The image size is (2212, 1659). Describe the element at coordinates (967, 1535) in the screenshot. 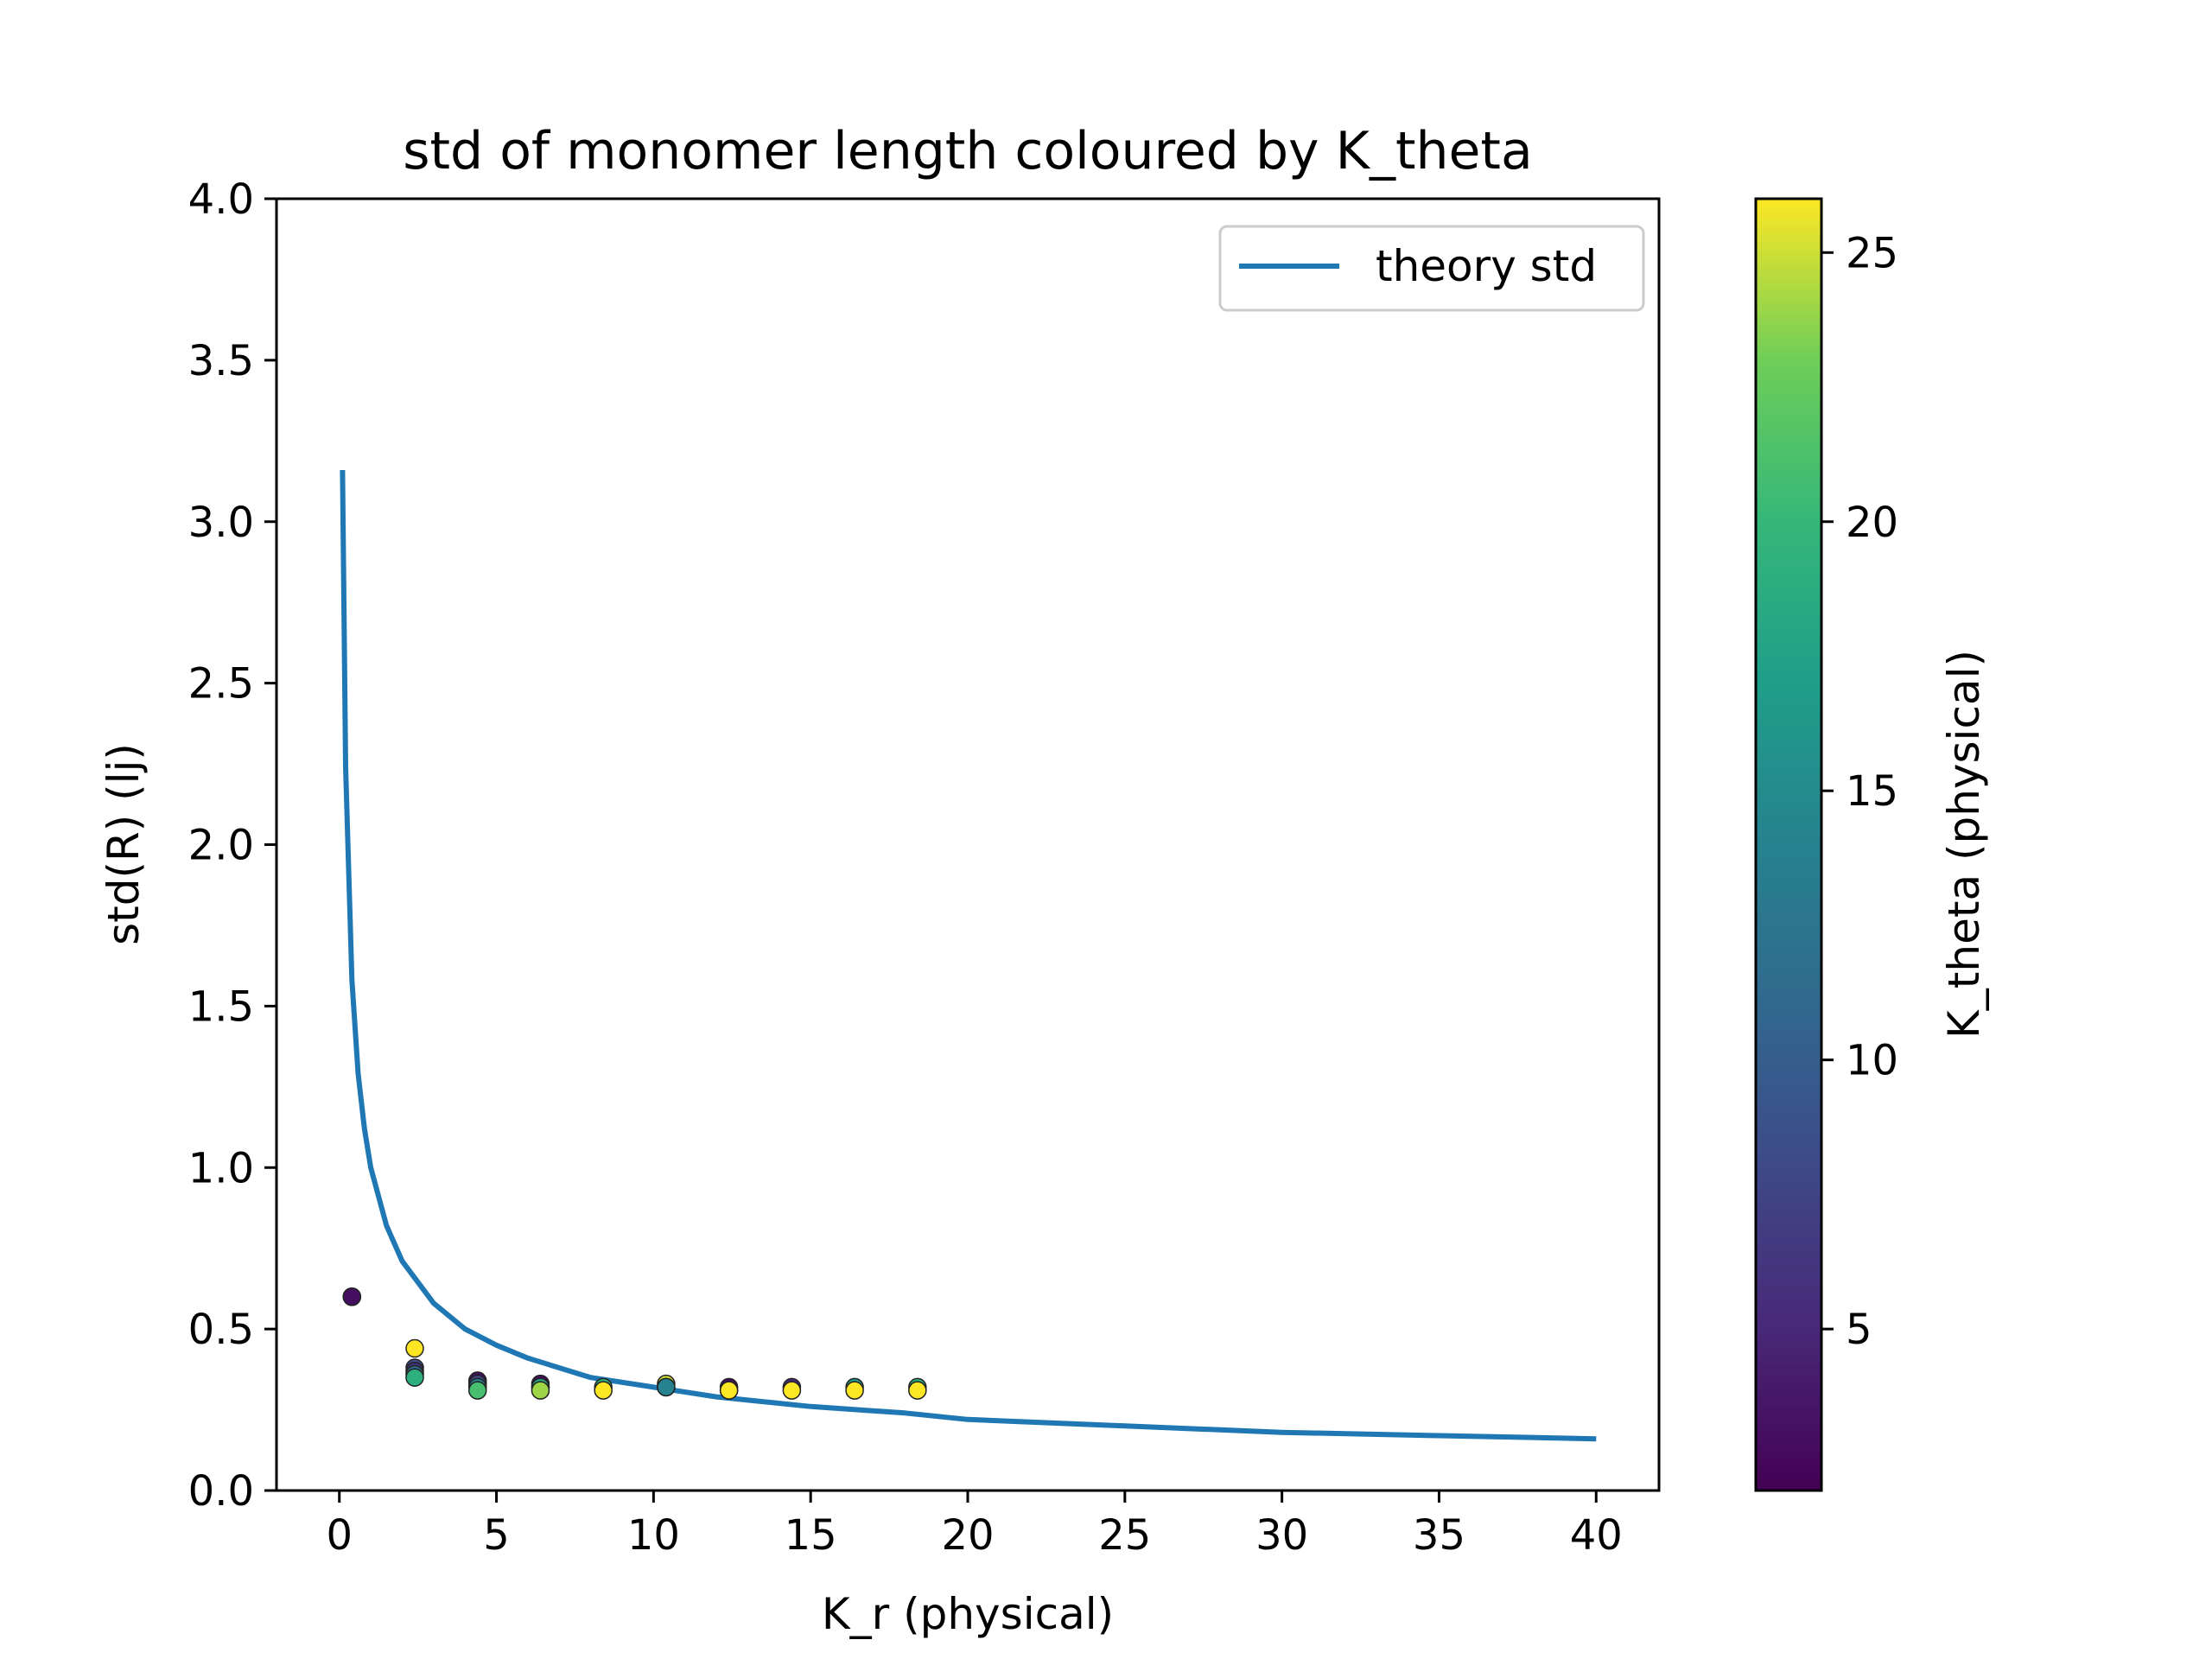

I see `x-tick-label: 20` at that location.